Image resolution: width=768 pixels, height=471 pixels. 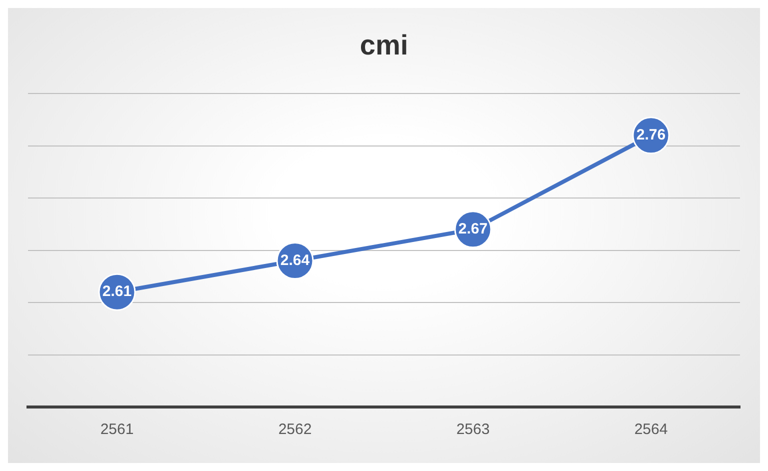 What do you see at coordinates (473, 229) in the screenshot?
I see `data-label: 2.67` at bounding box center [473, 229].